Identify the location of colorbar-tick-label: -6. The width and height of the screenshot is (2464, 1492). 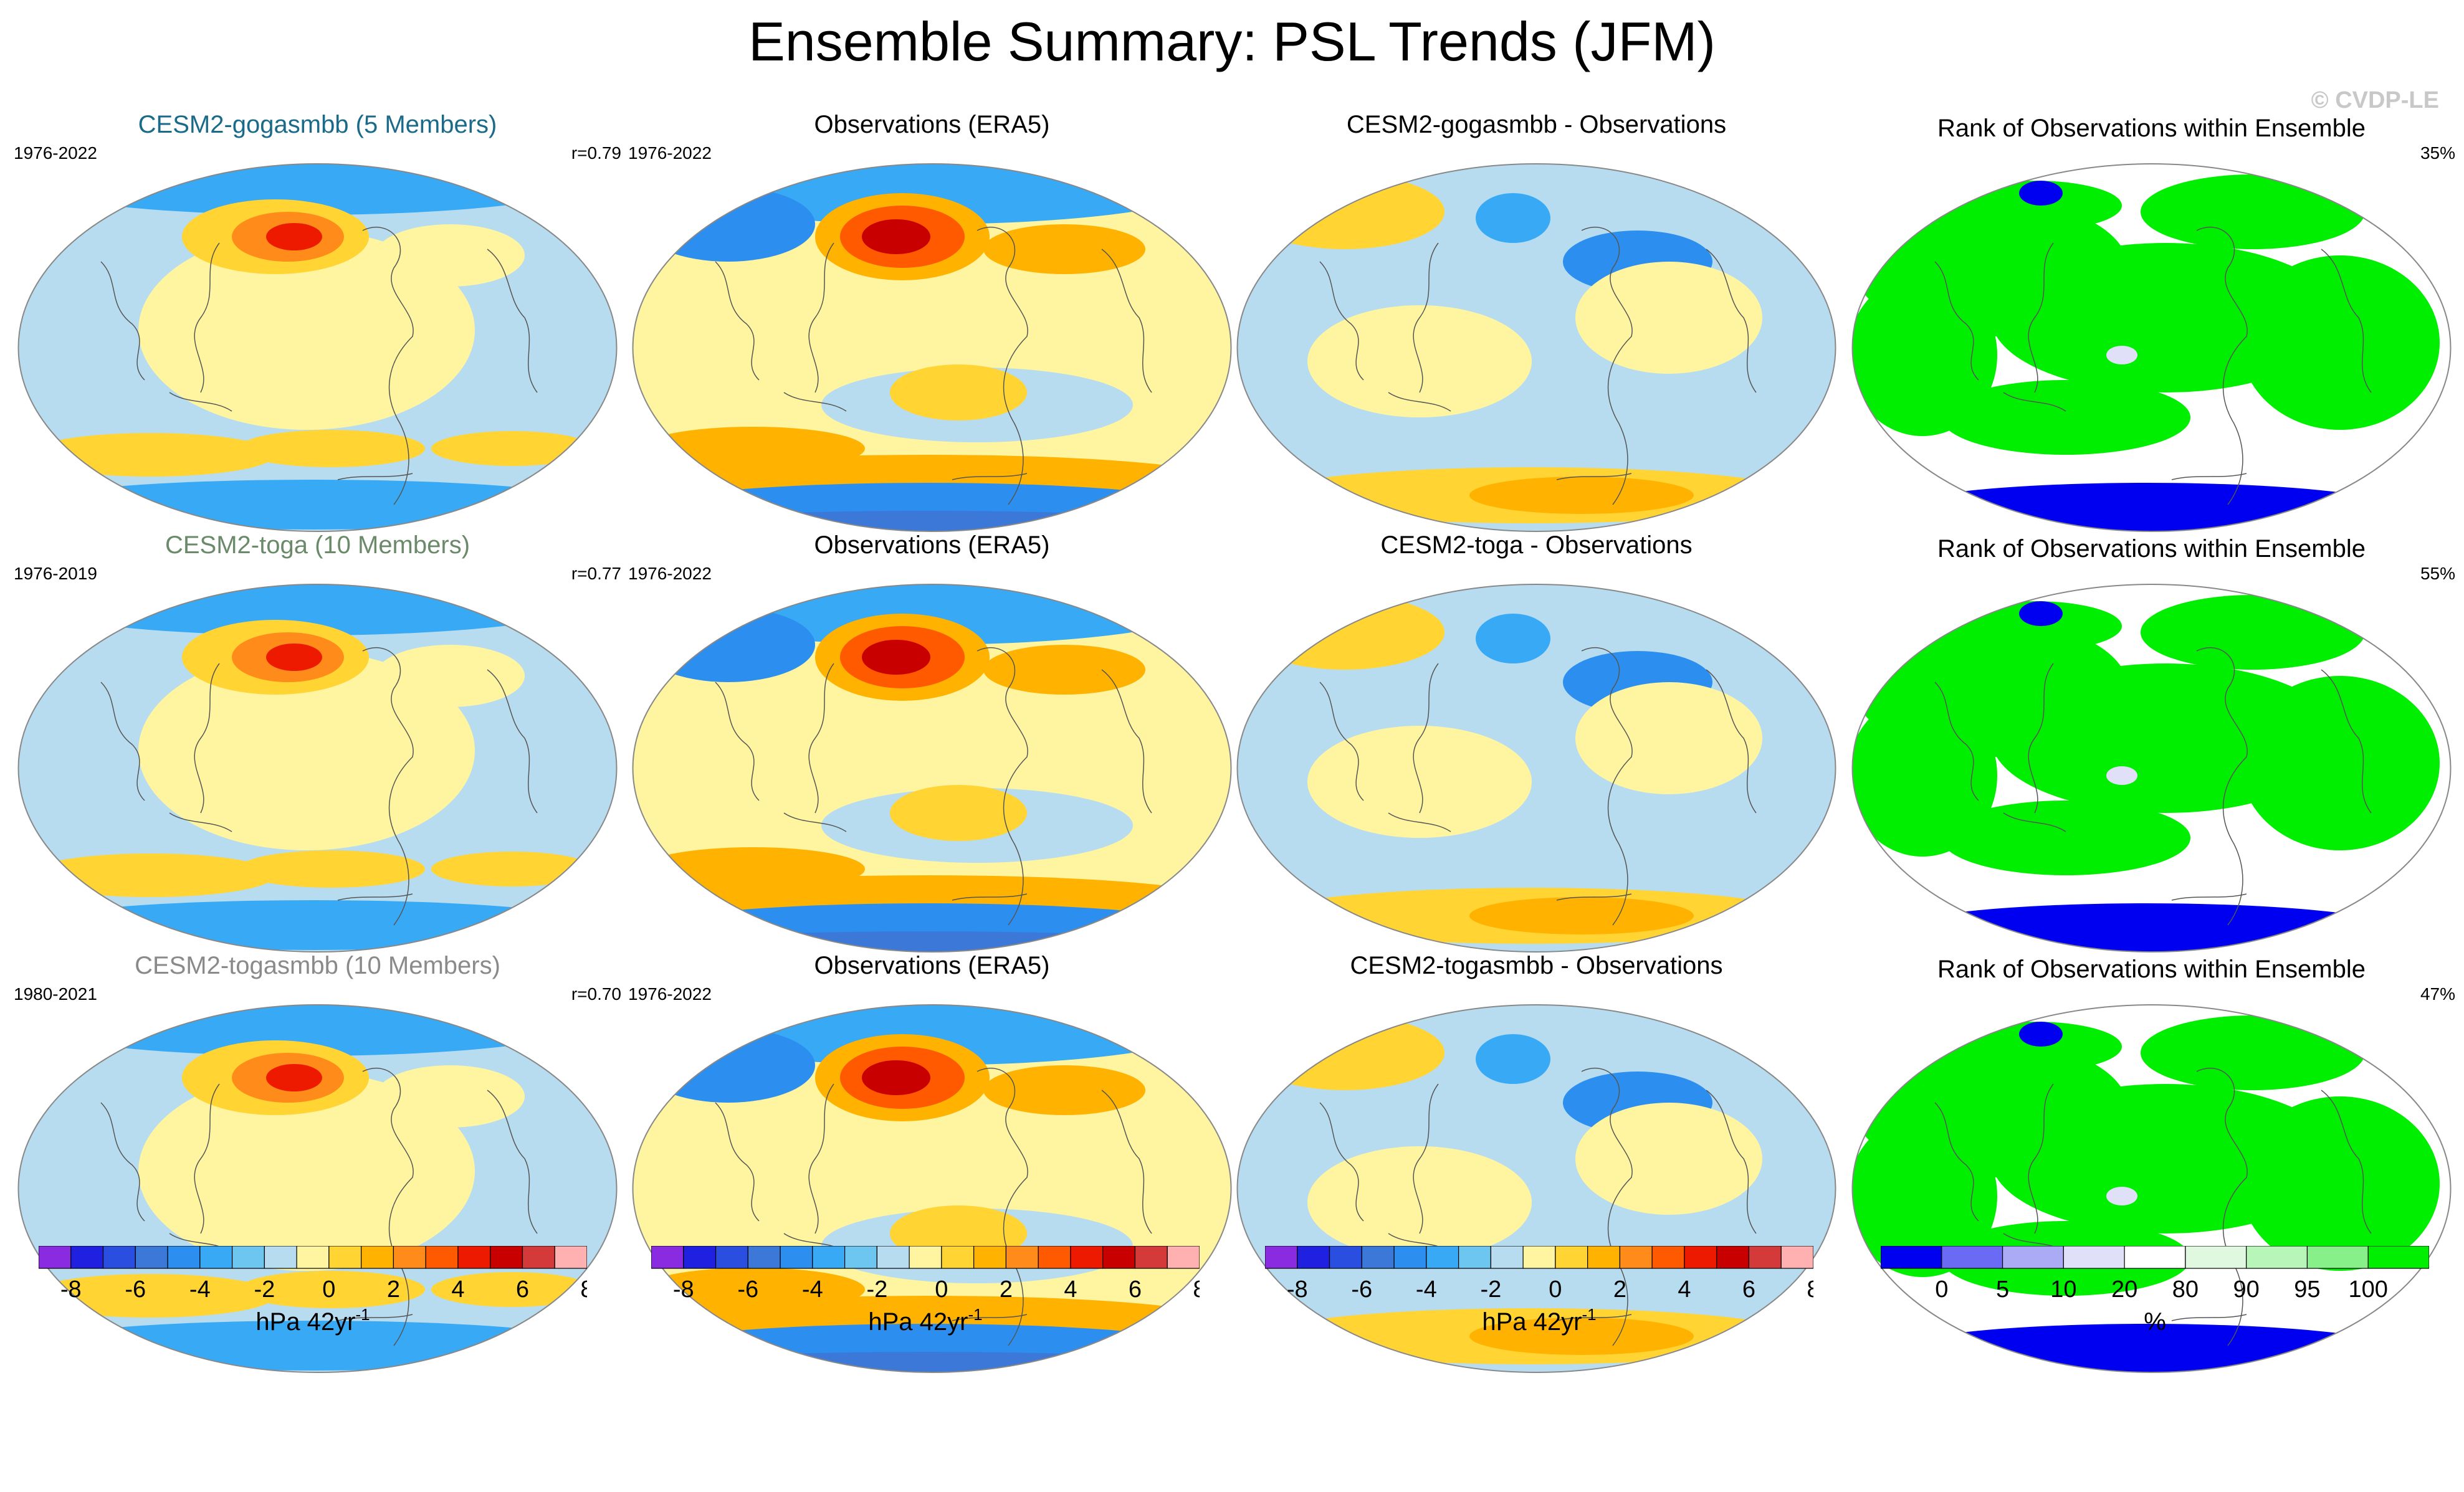
(135, 1289).